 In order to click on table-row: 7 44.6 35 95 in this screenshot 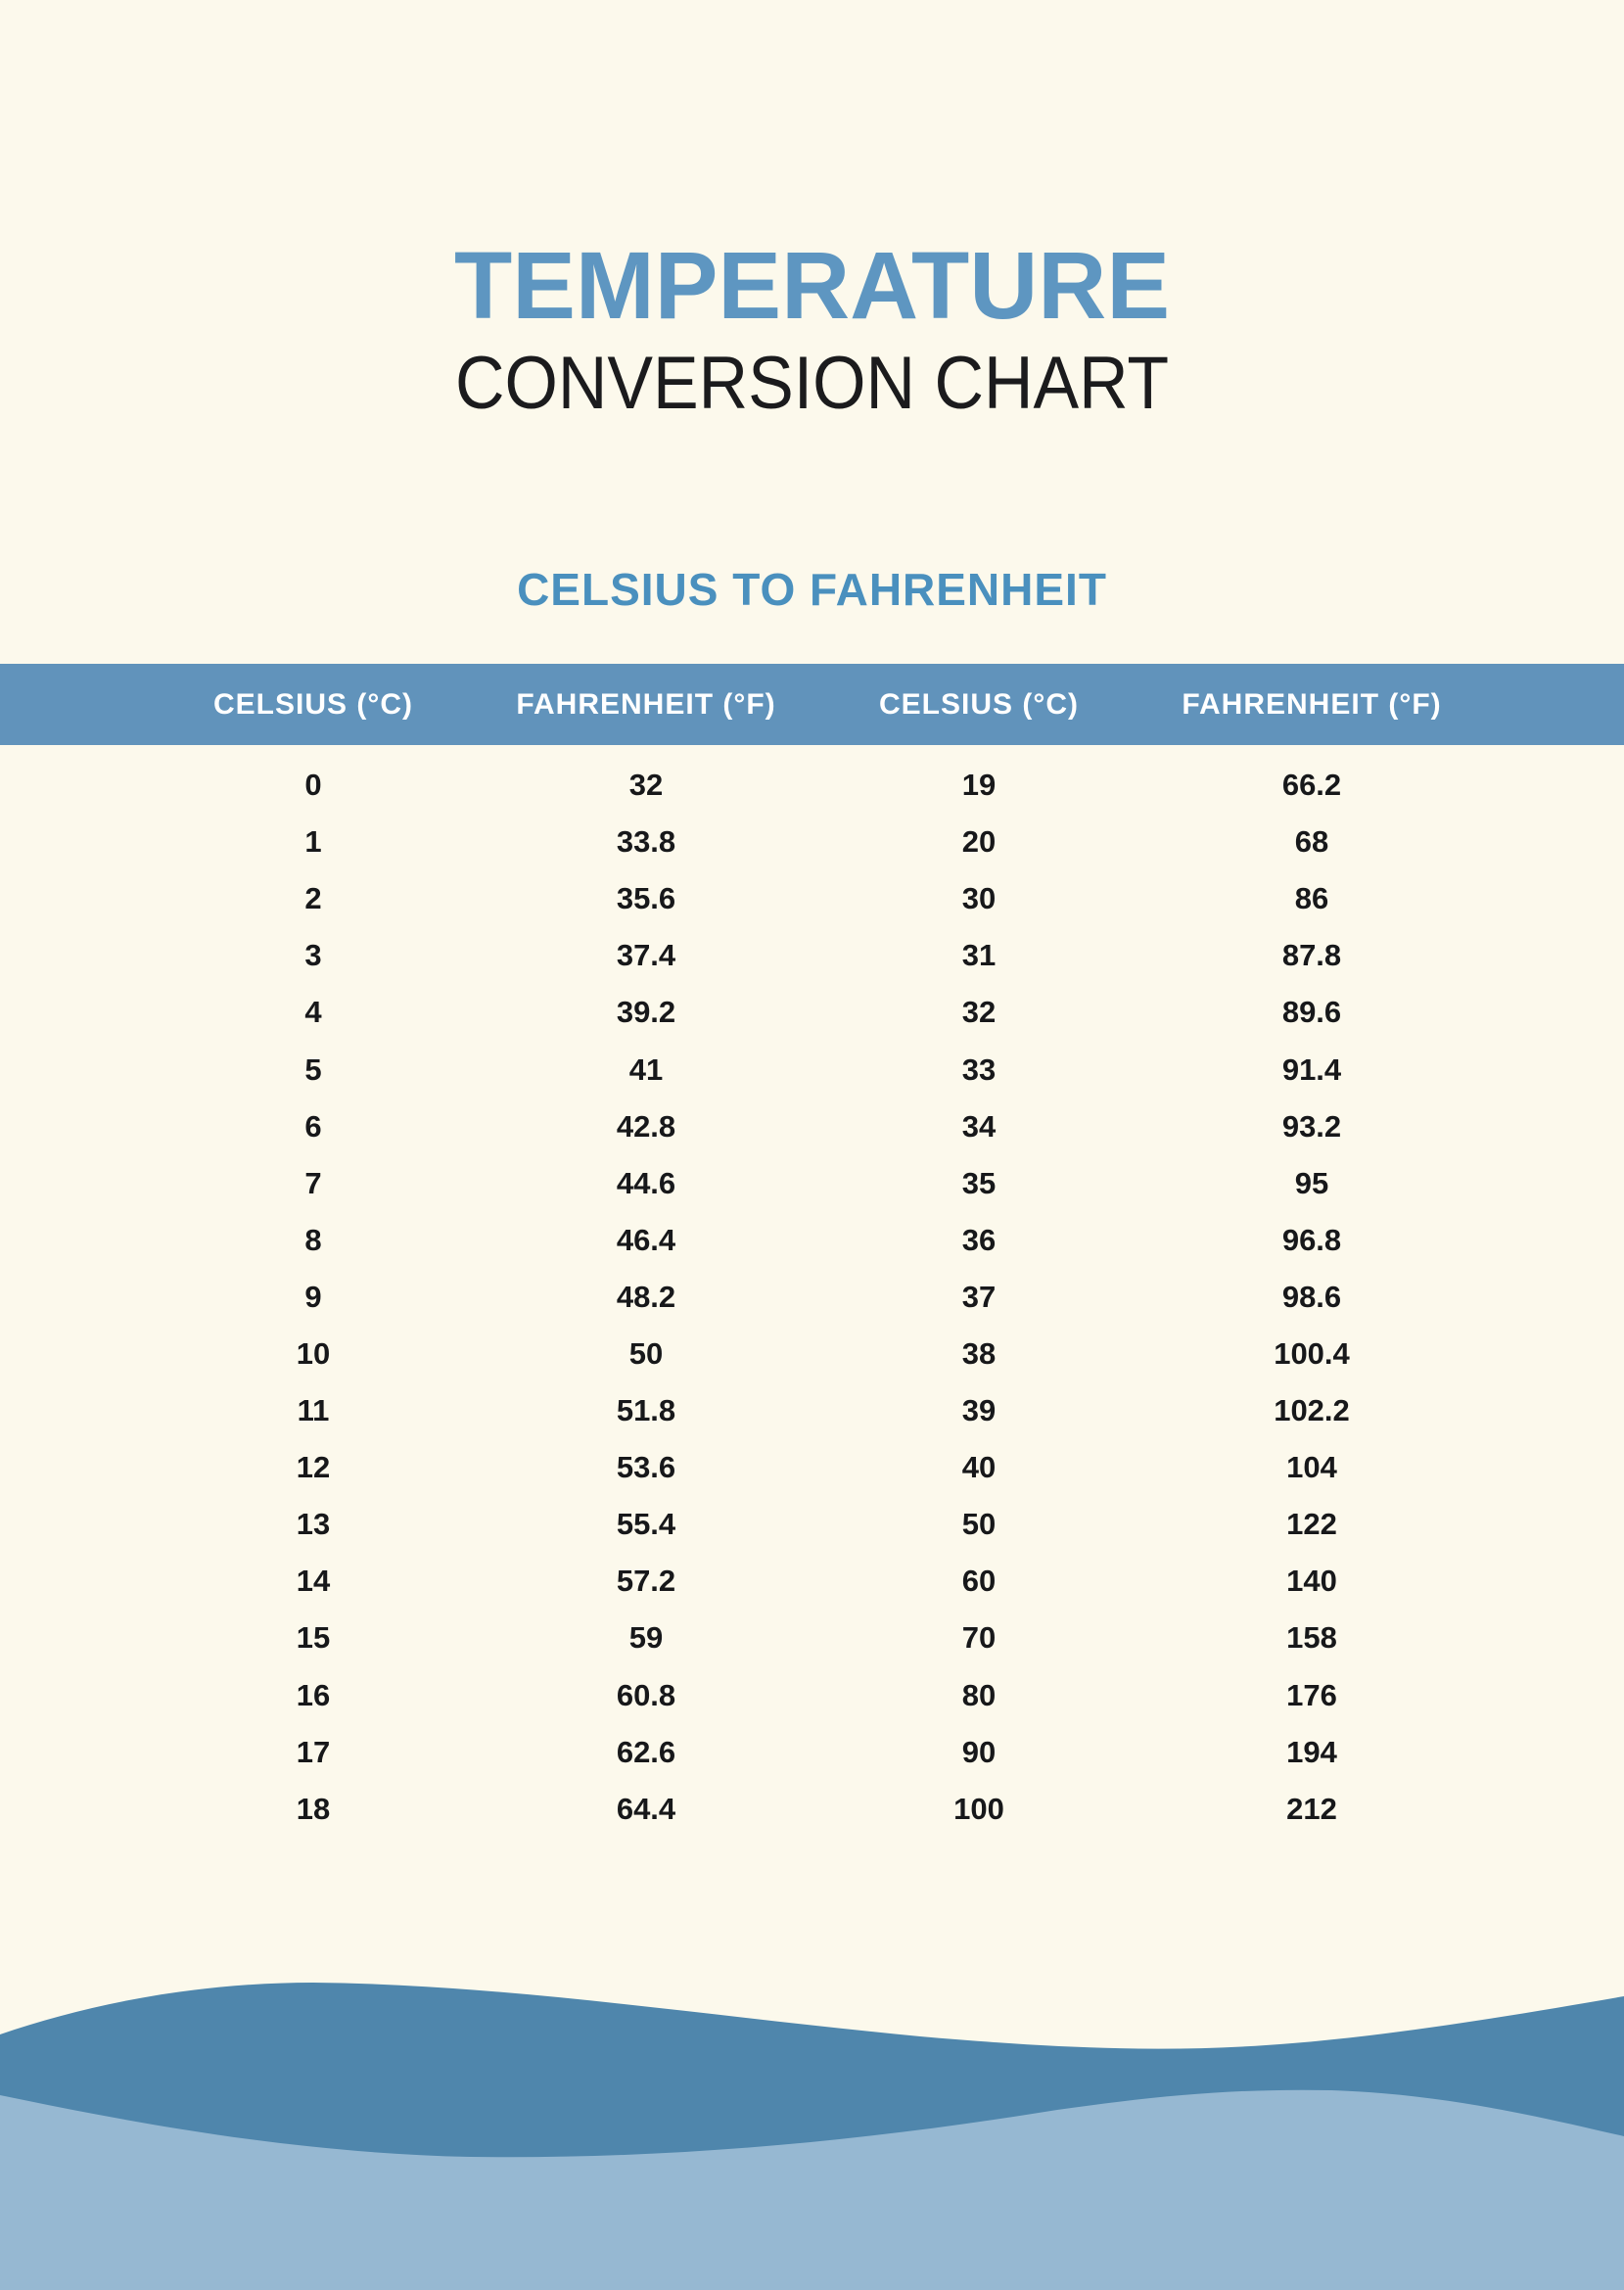, I will do `click(812, 1183)`.